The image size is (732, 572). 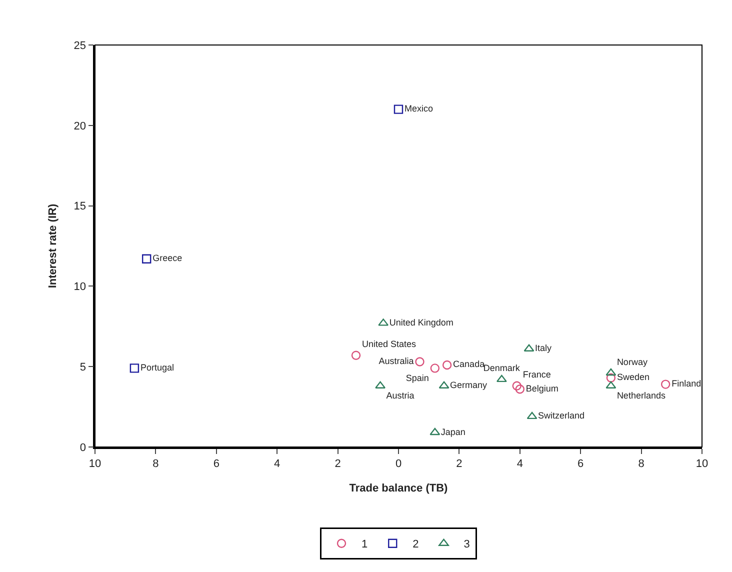 I want to click on data-label: Austria, so click(x=400, y=395).